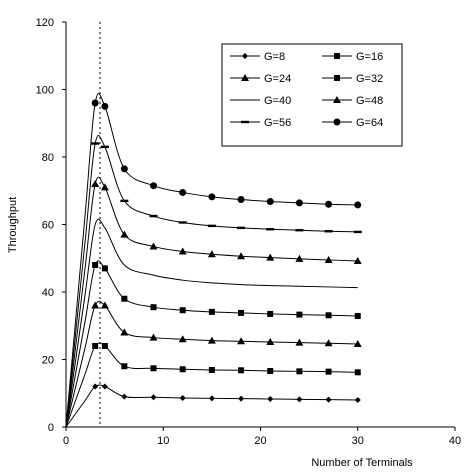  I want to click on legend: G=8 G=16 G=24 G=32 G=40 G=48 G=56 G=64, so click(312, 95).